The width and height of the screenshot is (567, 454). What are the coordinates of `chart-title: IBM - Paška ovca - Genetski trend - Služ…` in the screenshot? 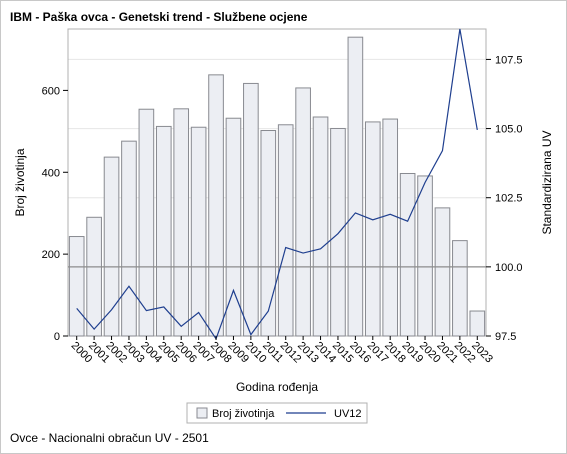 It's located at (159, 17).